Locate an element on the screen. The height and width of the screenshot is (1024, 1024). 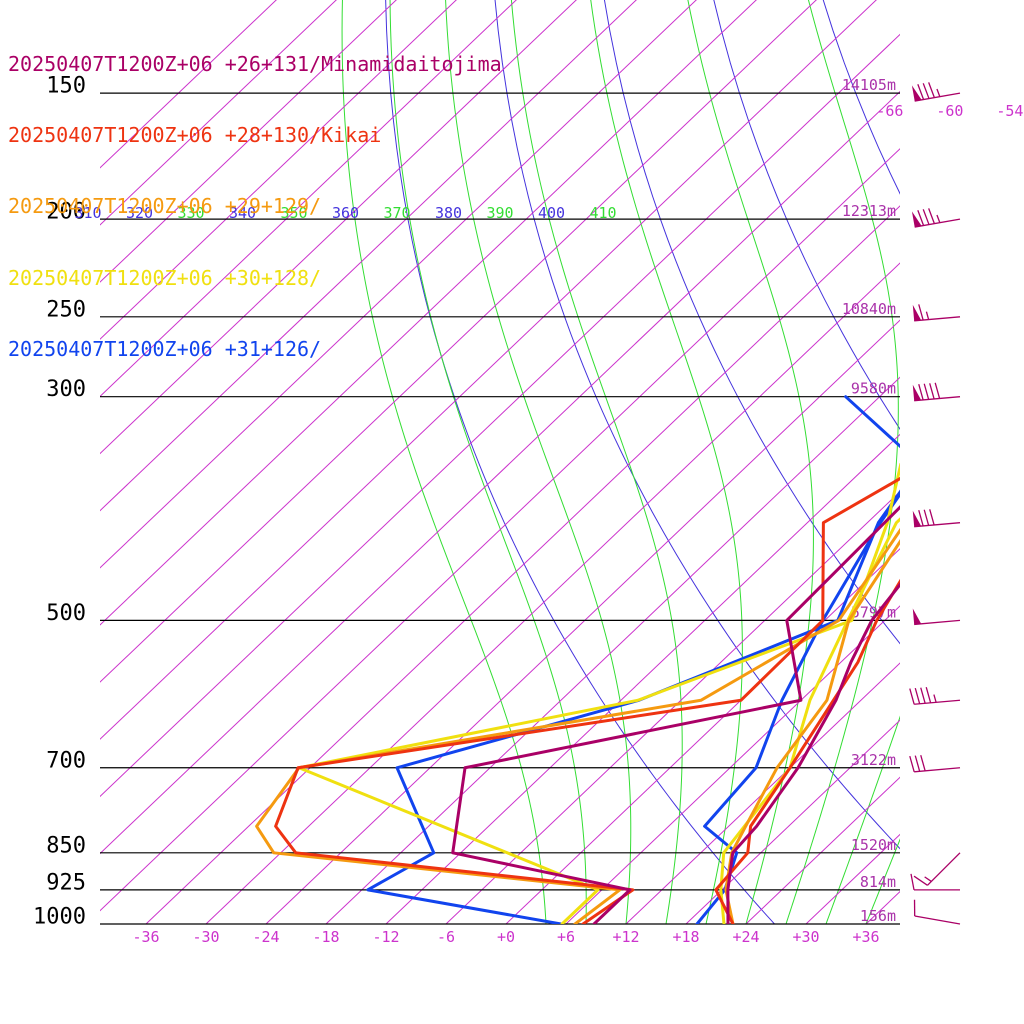
x-tick-label: +36 is located at coordinates (865, 937).